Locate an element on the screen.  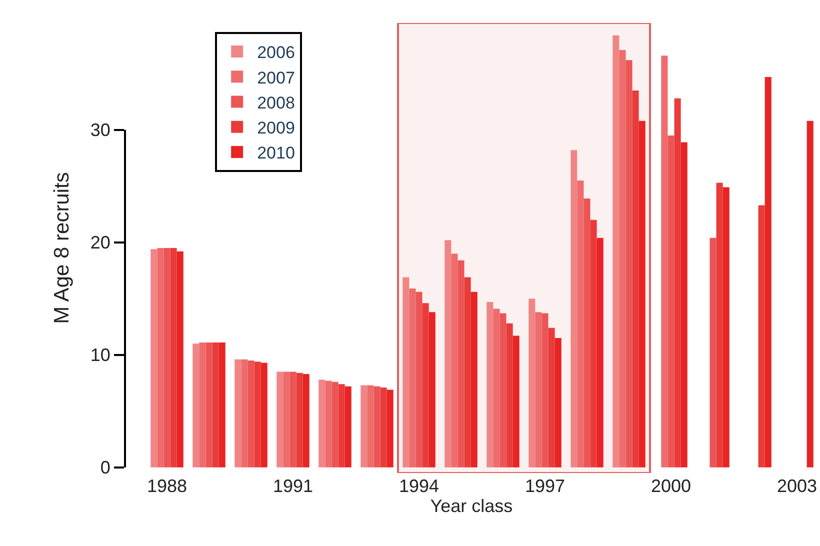
legend-label: 2010 is located at coordinates (276, 153).